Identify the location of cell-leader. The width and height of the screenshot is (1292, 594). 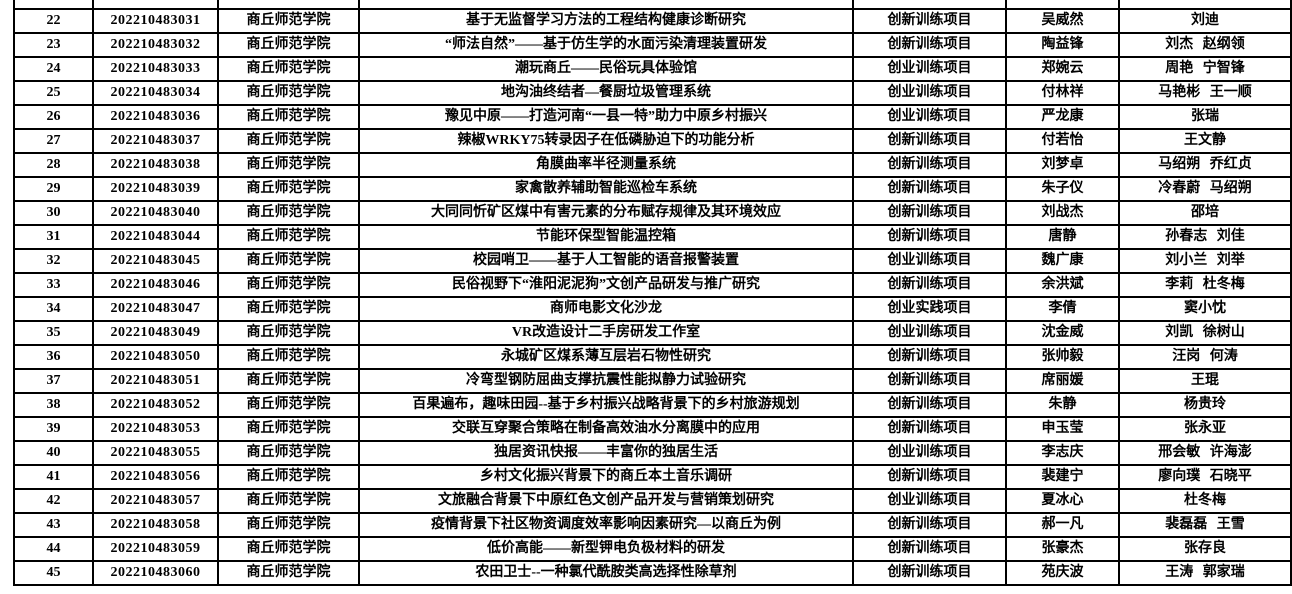
(1062, 5).